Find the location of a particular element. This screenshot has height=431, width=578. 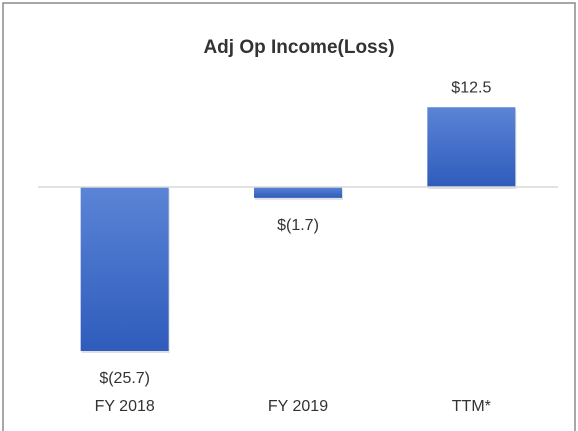

x-tick-label: FY 2019 is located at coordinates (298, 406).